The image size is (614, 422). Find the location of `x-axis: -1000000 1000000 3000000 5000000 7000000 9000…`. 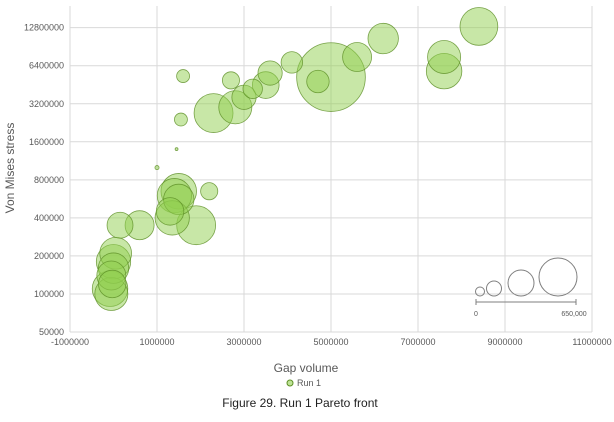

x-axis: -1000000 1000000 3000000 5000000 7000000 9000… is located at coordinates (331, 342).